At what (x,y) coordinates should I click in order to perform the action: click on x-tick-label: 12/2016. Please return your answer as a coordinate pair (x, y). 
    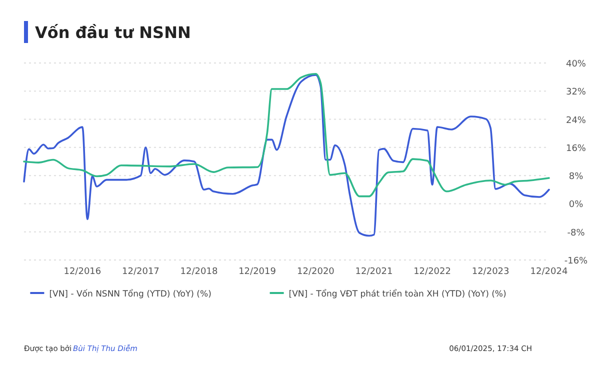
    Looking at the image, I should click on (83, 272).